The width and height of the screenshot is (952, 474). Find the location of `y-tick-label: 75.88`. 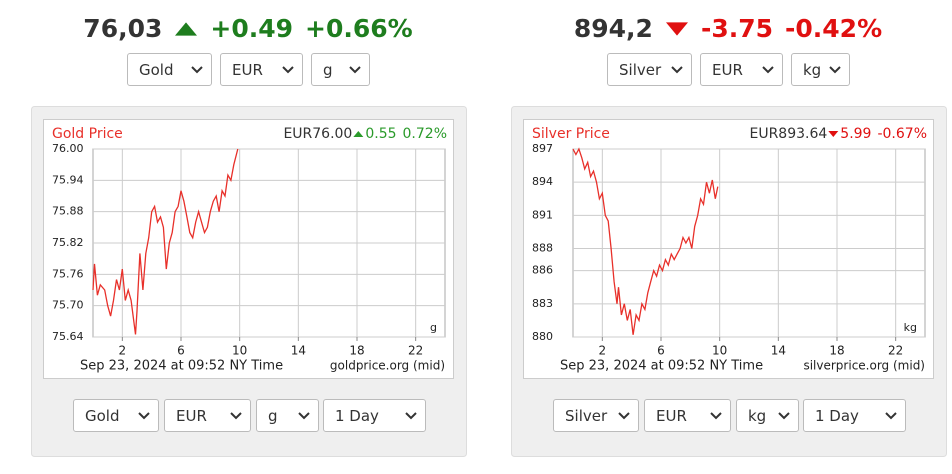

y-tick-label: 75.88 is located at coordinates (68, 211).